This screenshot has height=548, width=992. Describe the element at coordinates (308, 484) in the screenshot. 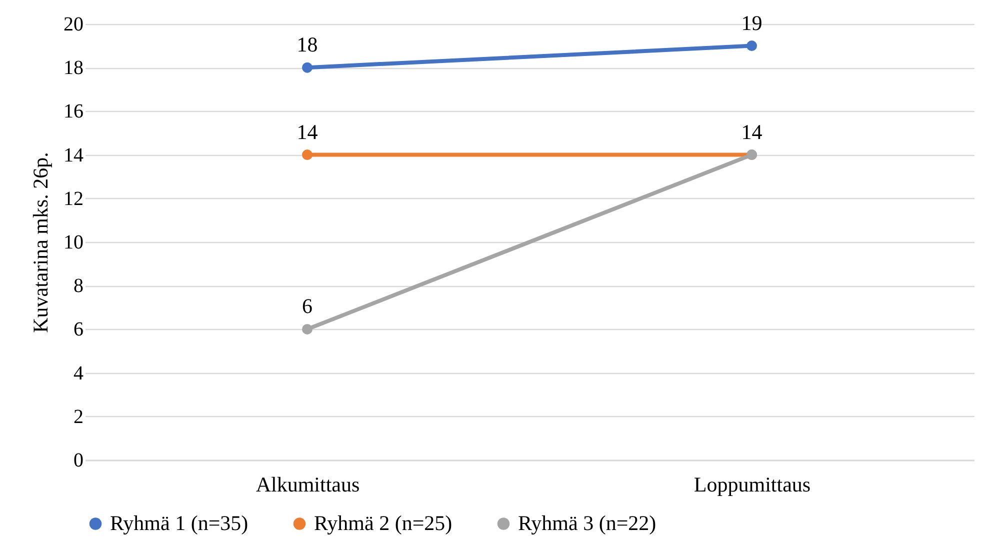

I see `x-tick-label: Alkumittaus` at that location.